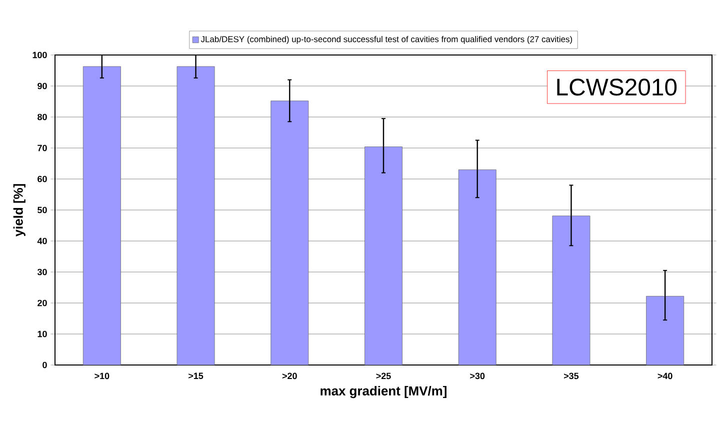 This screenshot has width=717, height=422. I want to click on x-tick-label: >25, so click(383, 376).